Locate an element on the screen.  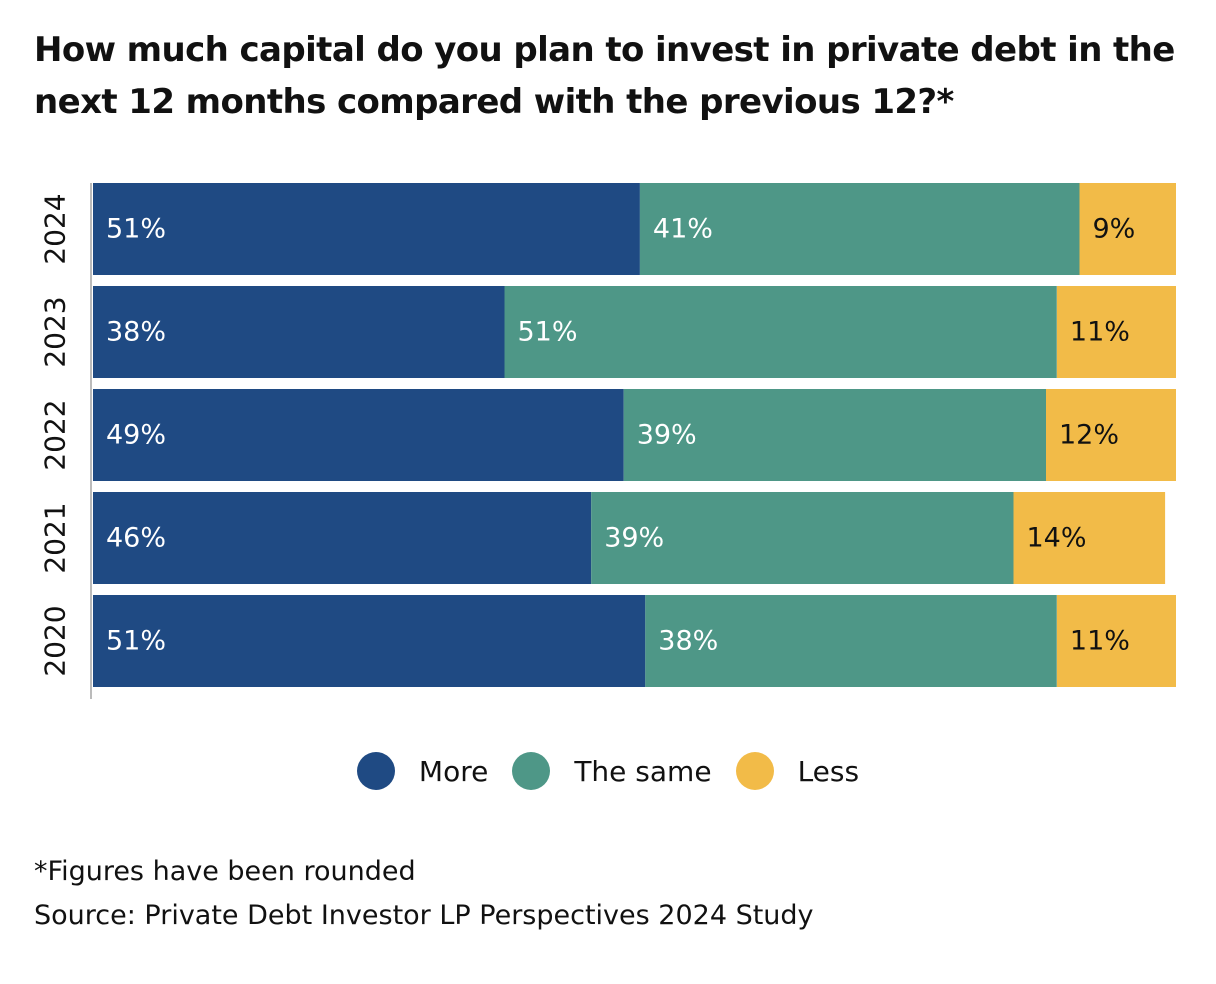
legend-swatch-more is located at coordinates (375, 771).